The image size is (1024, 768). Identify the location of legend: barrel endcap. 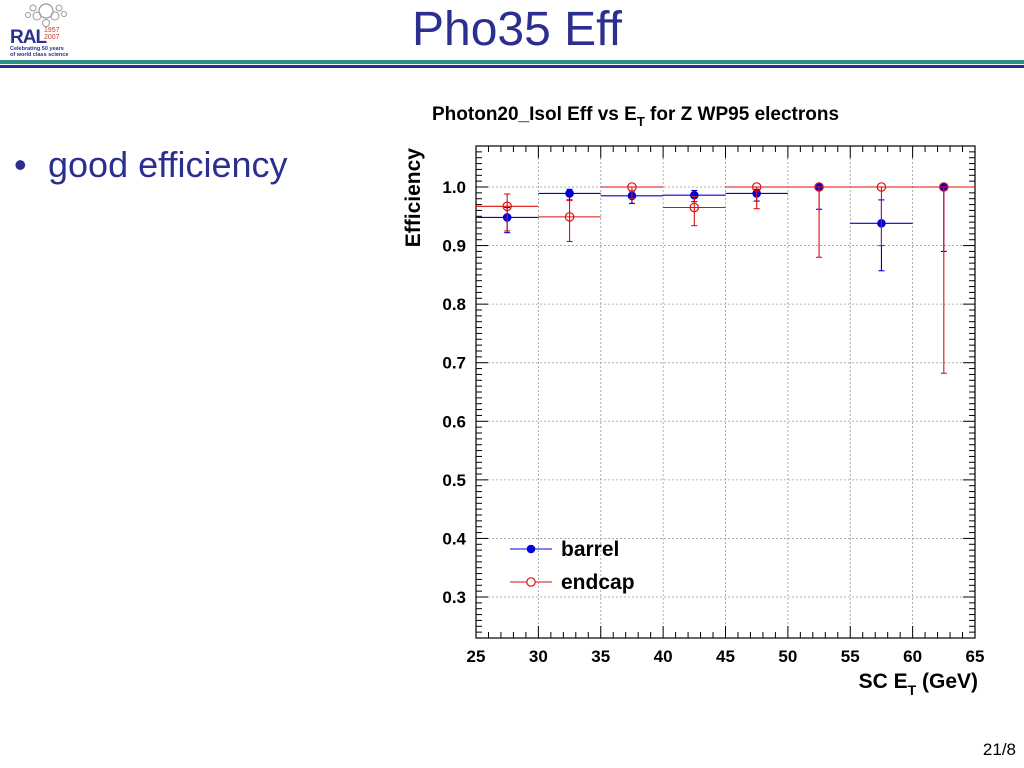
(572, 566).